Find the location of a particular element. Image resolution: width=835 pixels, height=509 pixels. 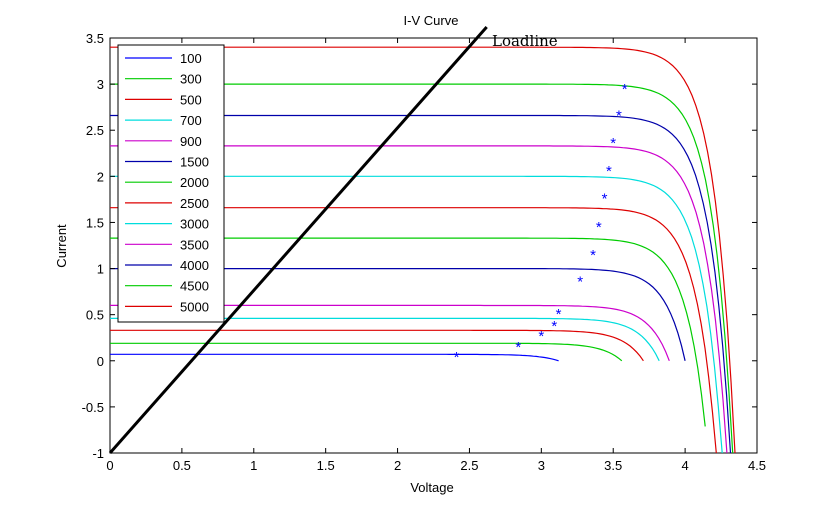

mpp-marker-3500: * is located at coordinates (609, 171).